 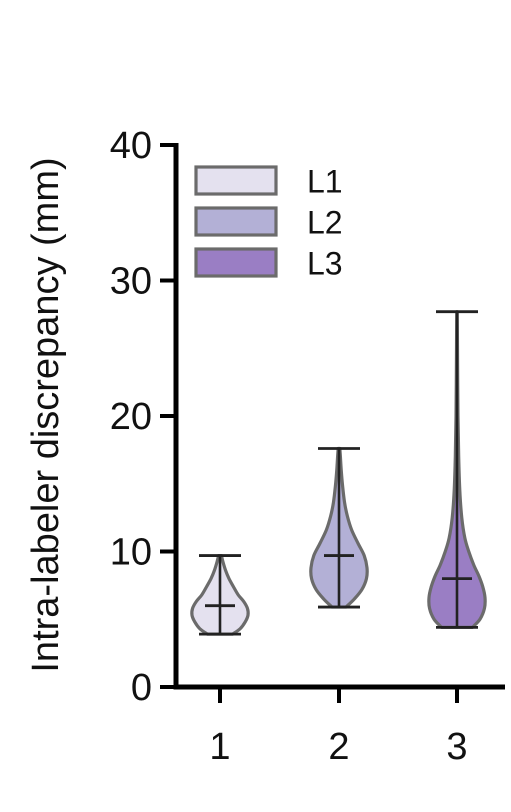 What do you see at coordinates (236, 180) in the screenshot?
I see `legend-swatch-l1` at bounding box center [236, 180].